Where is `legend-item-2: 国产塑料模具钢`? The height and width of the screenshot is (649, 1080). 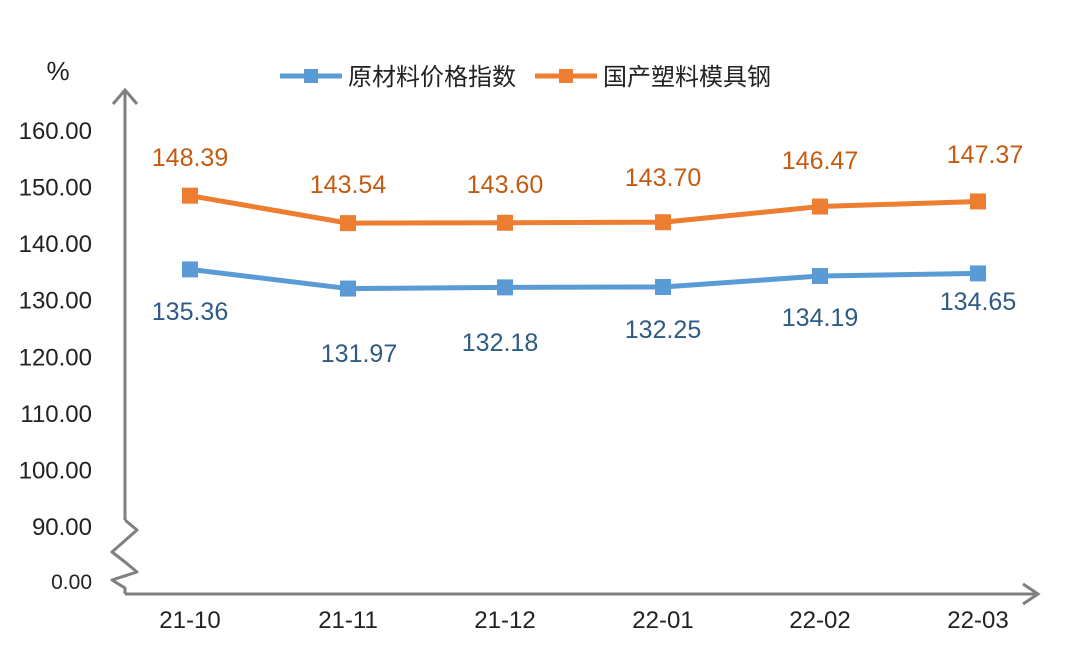
legend-item-2: 国产塑料模具钢 is located at coordinates (653, 77).